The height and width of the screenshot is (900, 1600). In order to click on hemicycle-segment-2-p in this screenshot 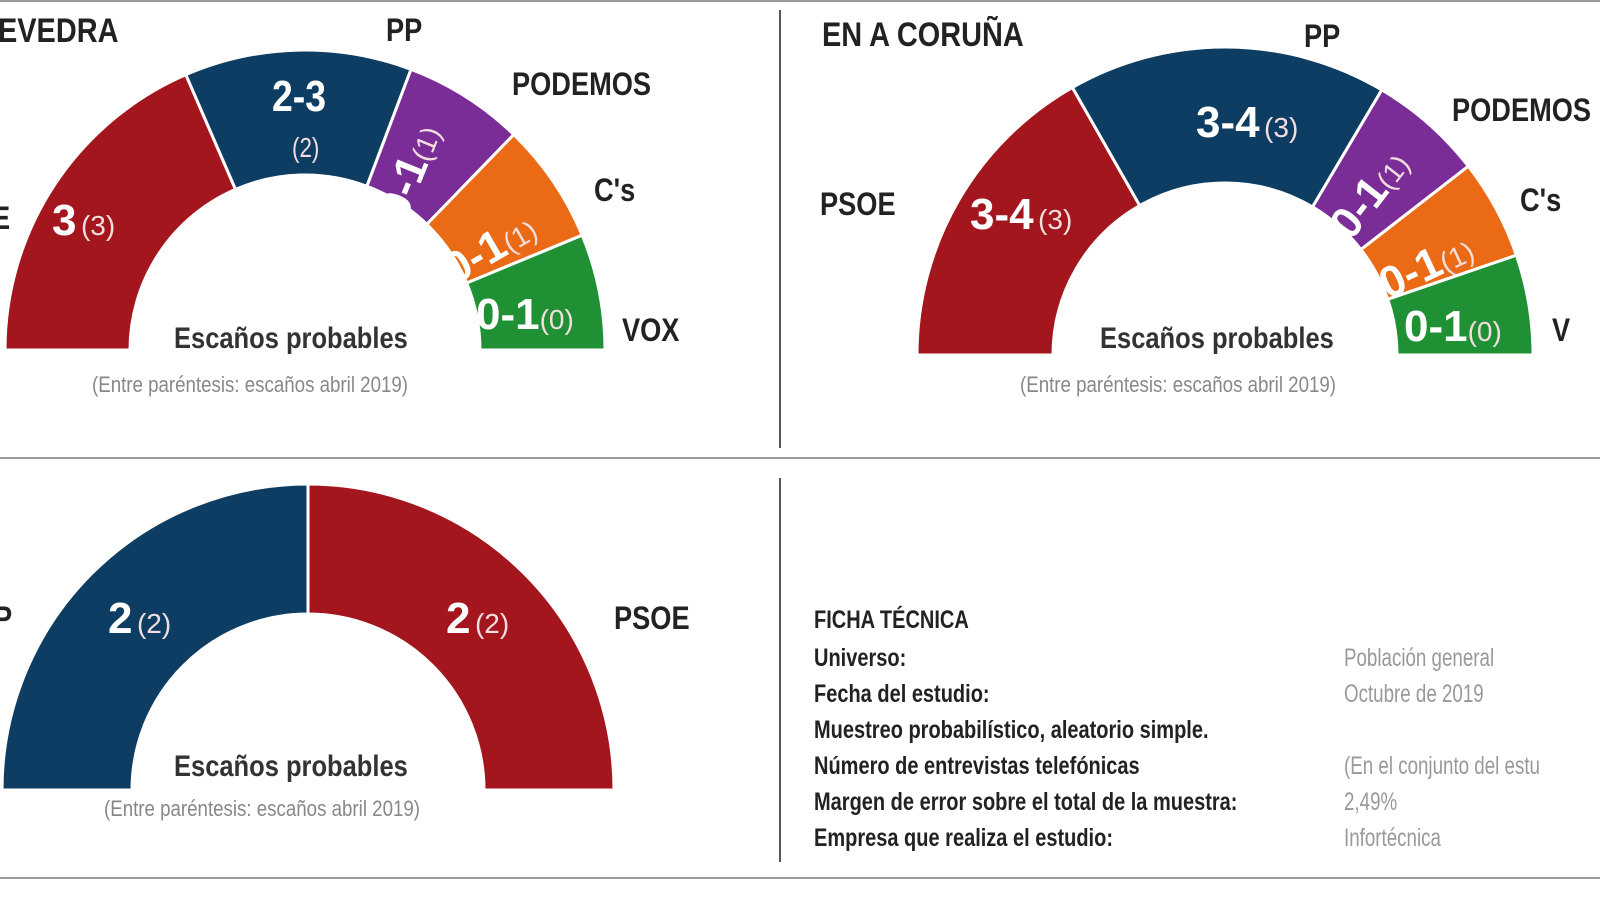, I will do `click(155, 637)`.